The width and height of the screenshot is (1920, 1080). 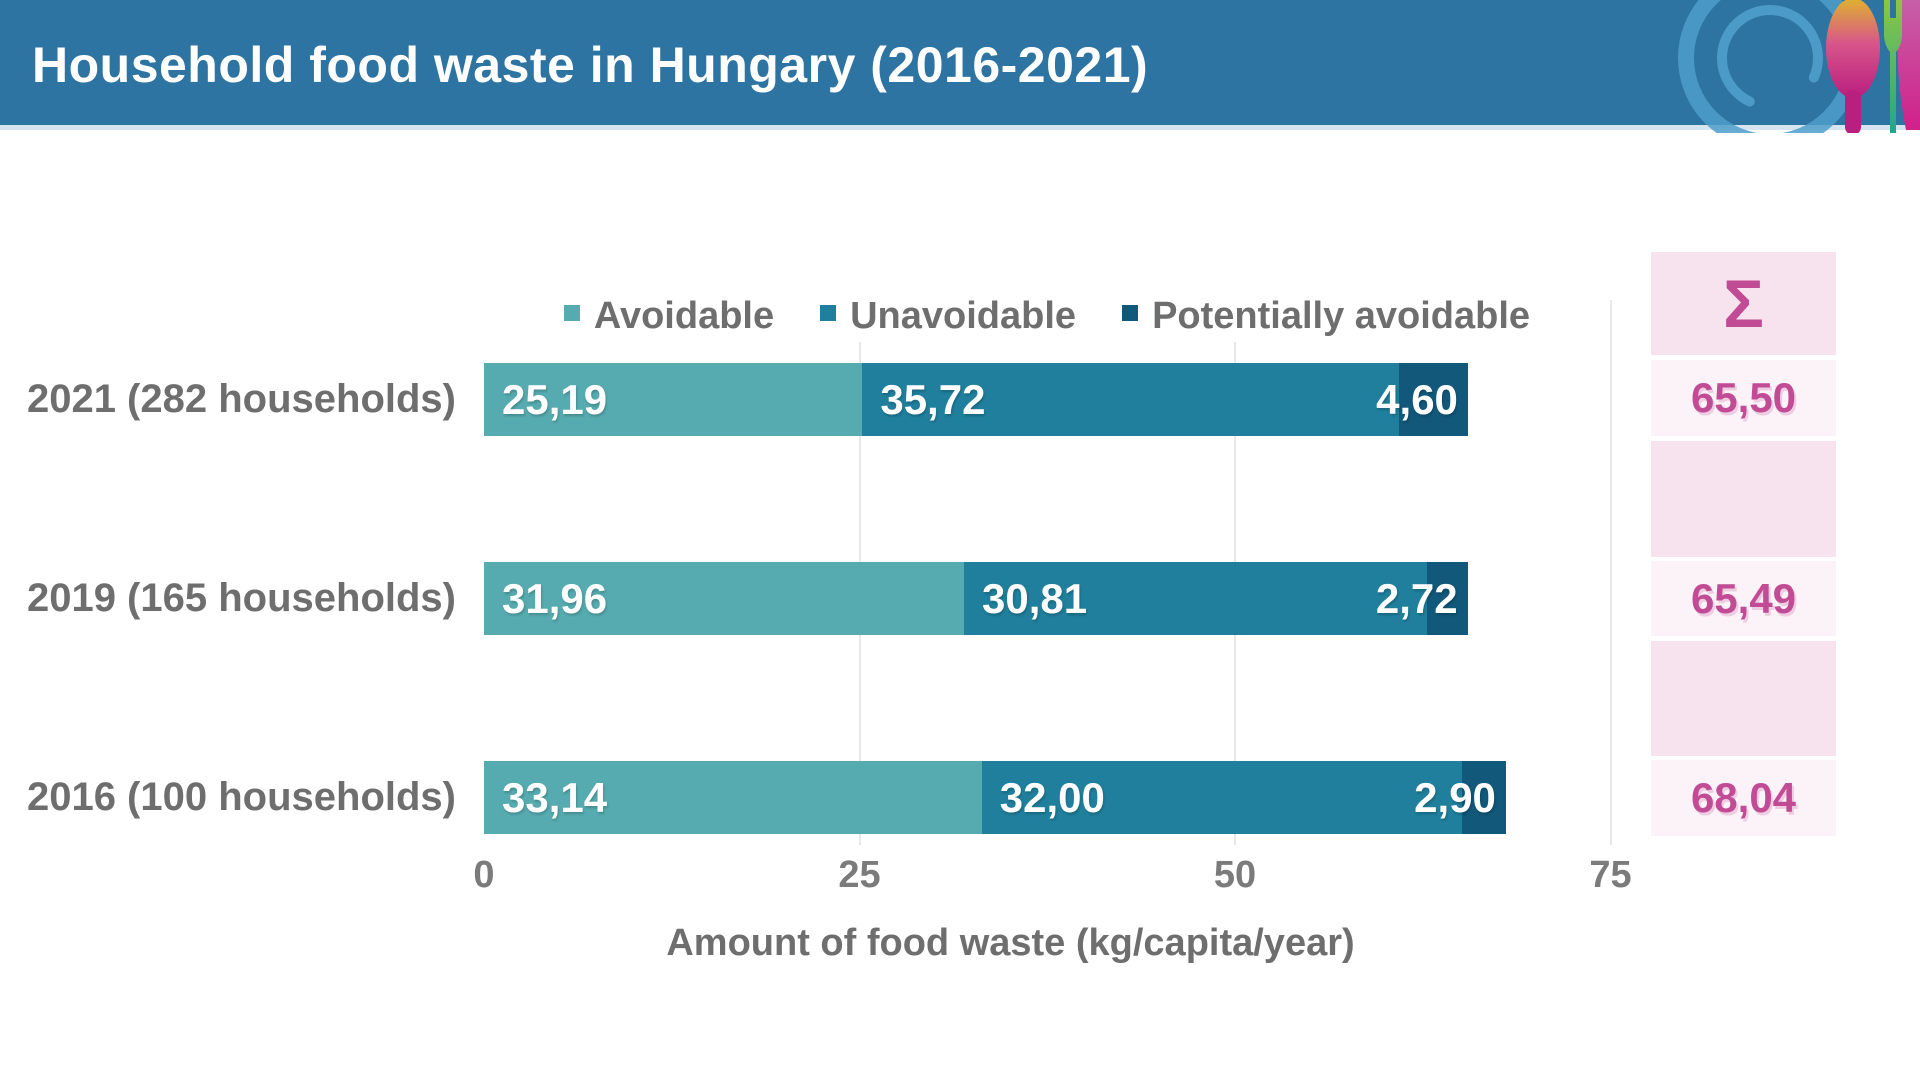 I want to click on knife-icon, so click(x=1908, y=65).